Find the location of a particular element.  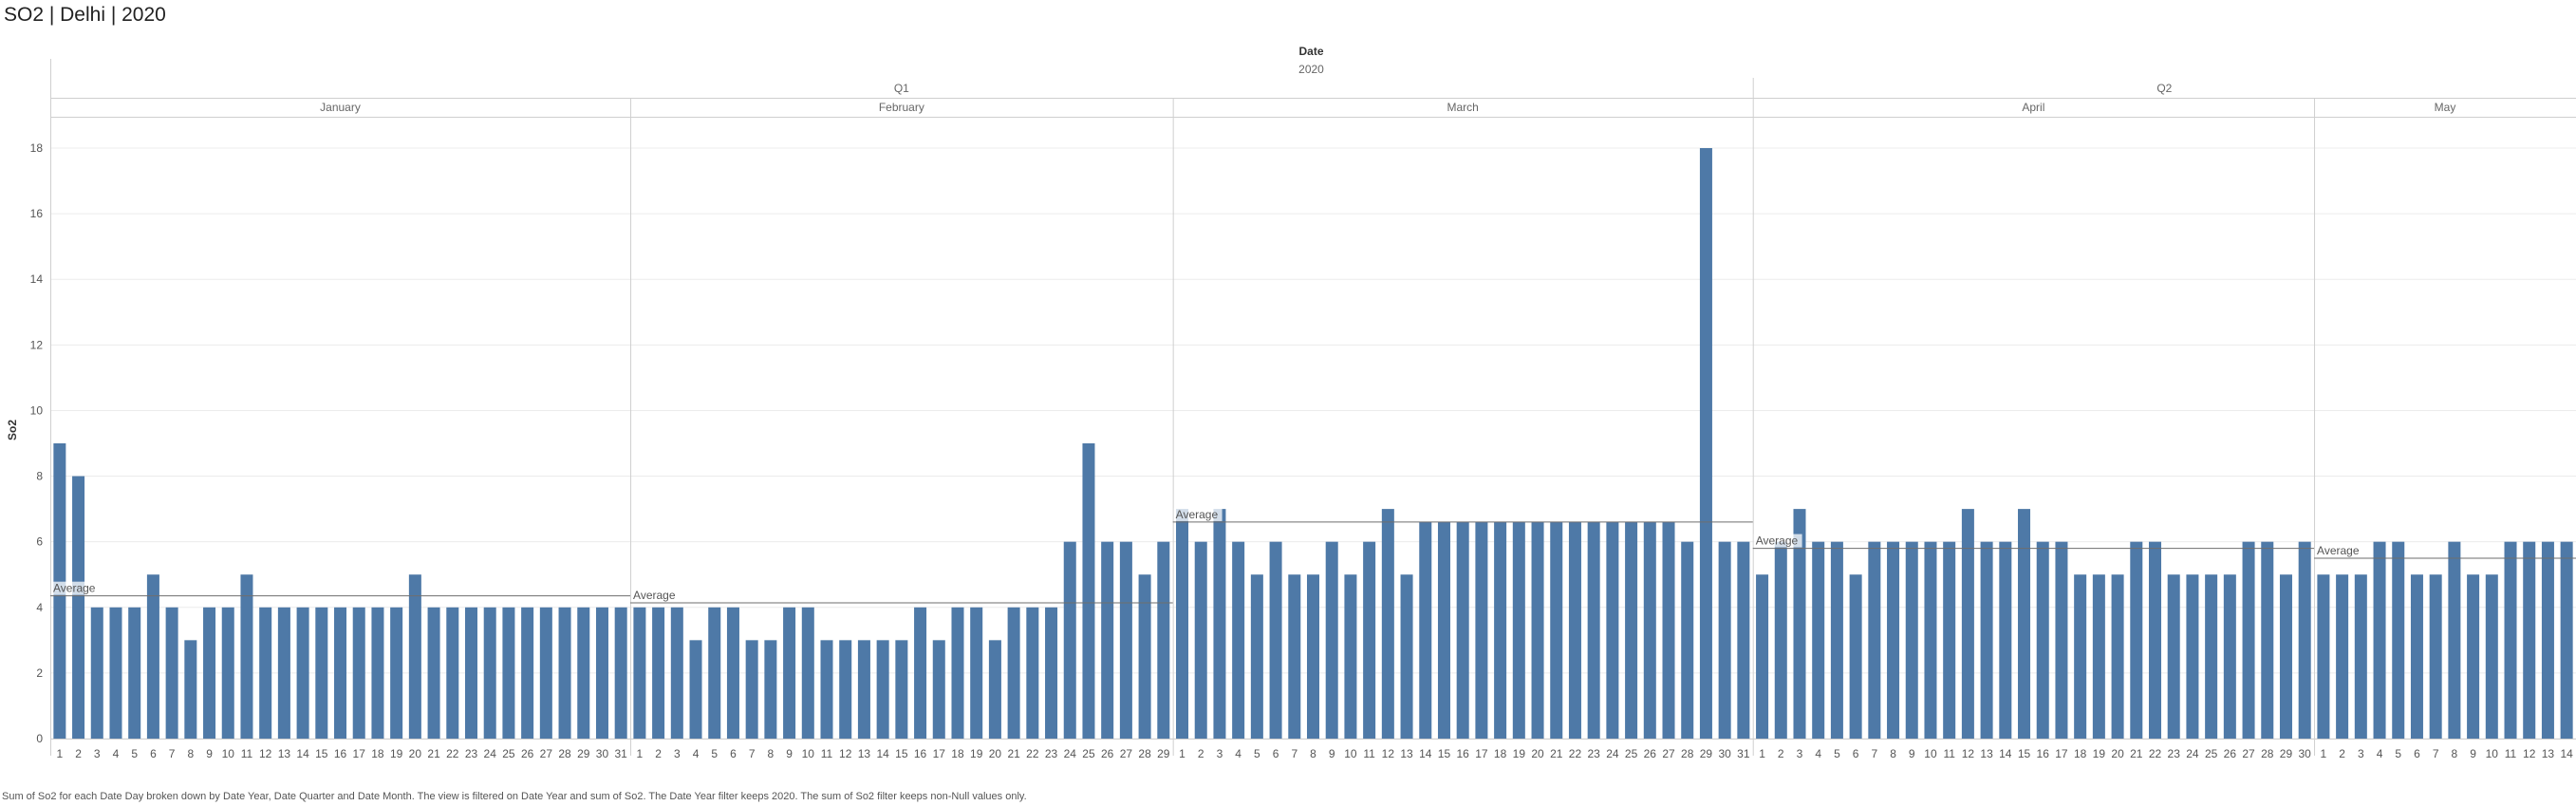

day-tick-february-14: 14 is located at coordinates (883, 753).